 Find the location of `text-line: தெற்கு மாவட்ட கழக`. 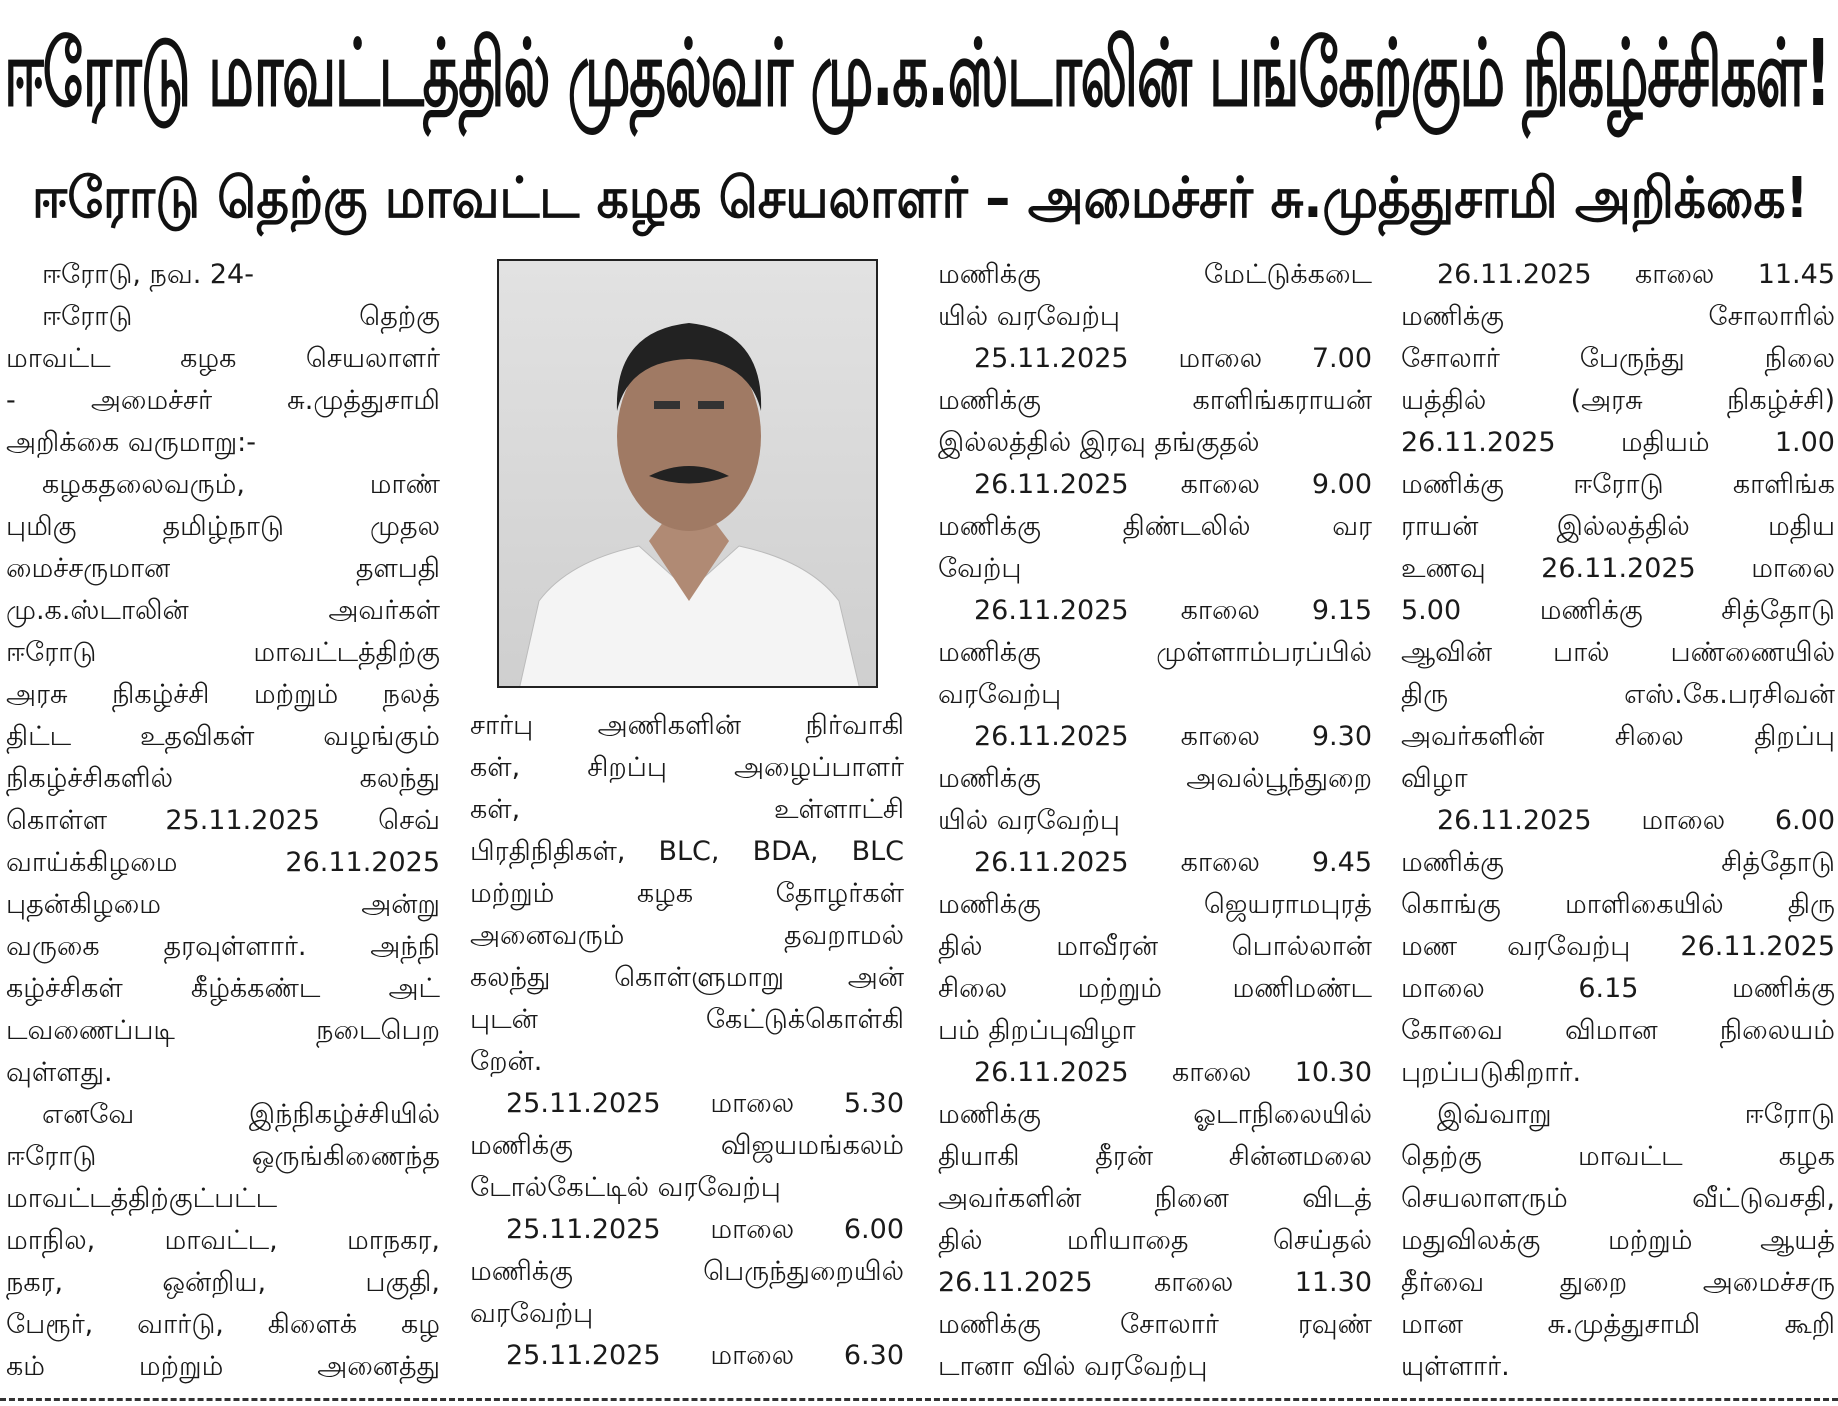

text-line: தெற்கு மாவட்ட கழக is located at coordinates (1618, 1156).